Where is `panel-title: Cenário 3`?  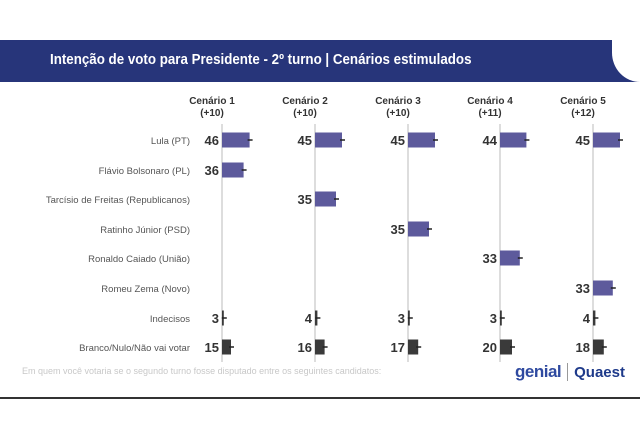
panel-title: Cenário 3 is located at coordinates (398, 101).